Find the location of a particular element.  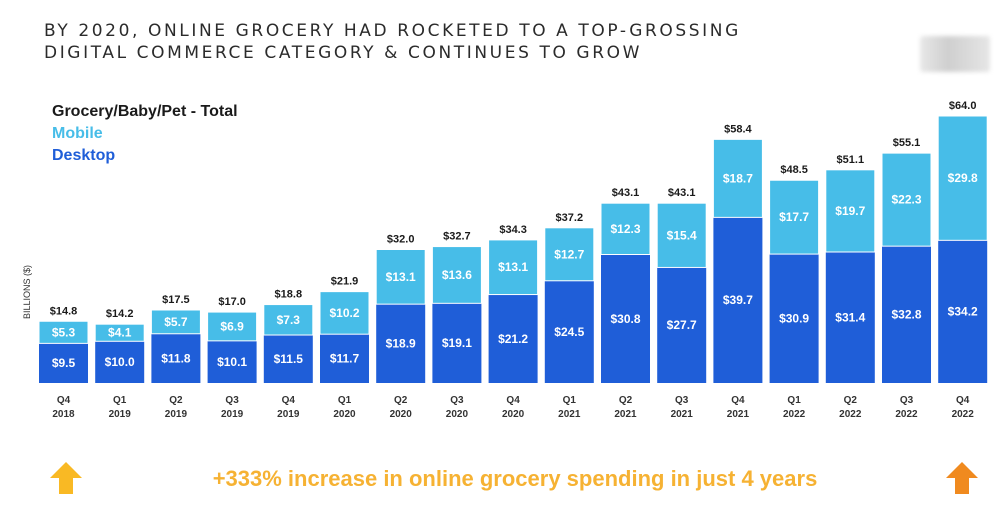

data-label-desktop: $39.7 is located at coordinates (738, 300).